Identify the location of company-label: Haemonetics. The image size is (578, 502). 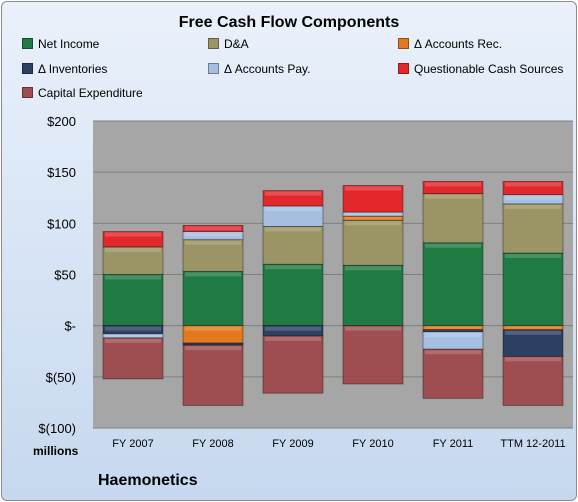
(148, 480).